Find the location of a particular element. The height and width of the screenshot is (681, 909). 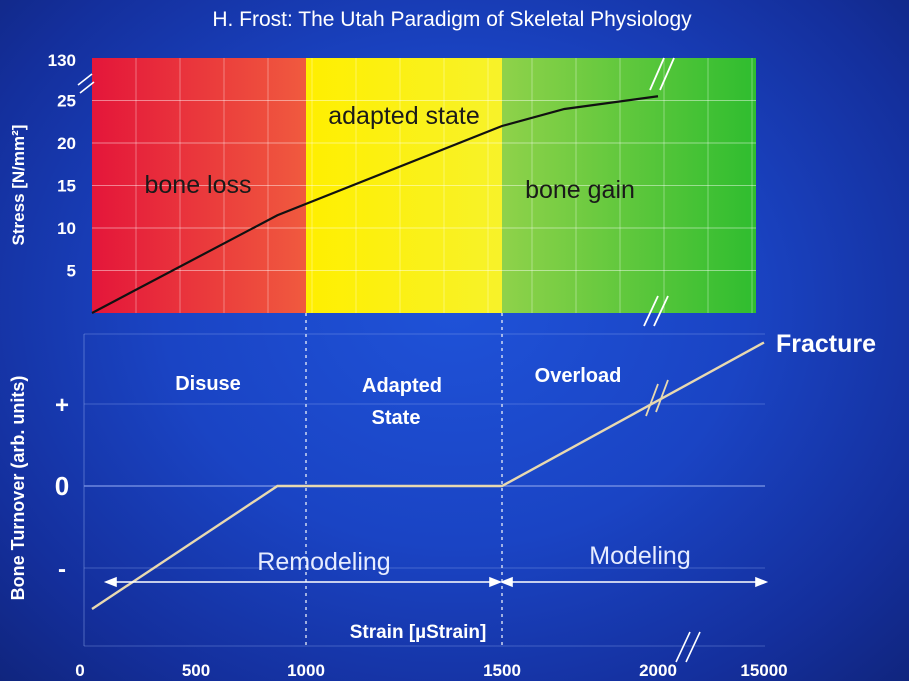

bottom-y-axis-label: Bone Turnover (arb. units) is located at coordinates (18, 488).